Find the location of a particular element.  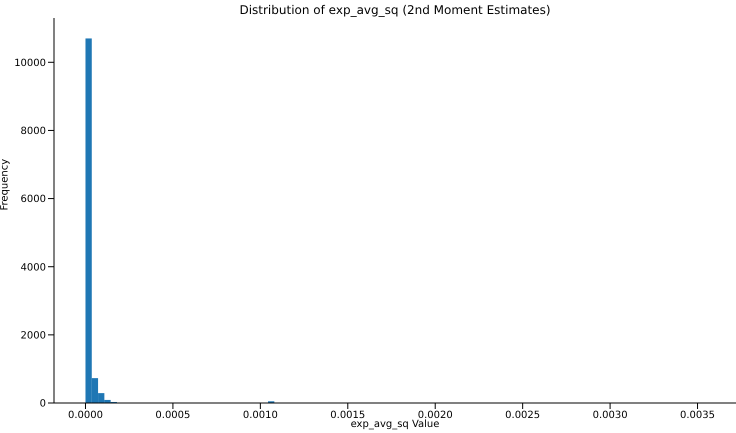

y-tick-label: 6000 is located at coordinates (33, 200).